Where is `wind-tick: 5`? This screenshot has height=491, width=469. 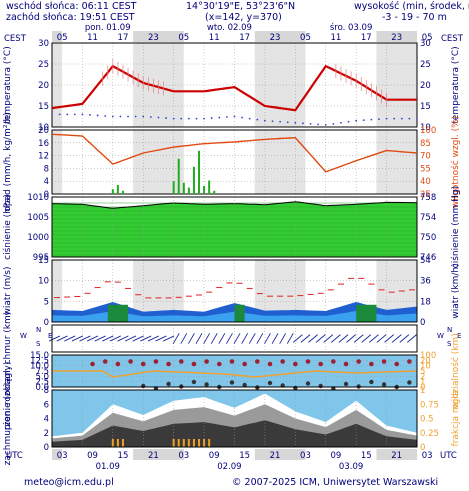 wind-tick: 5 is located at coordinates (46, 302).